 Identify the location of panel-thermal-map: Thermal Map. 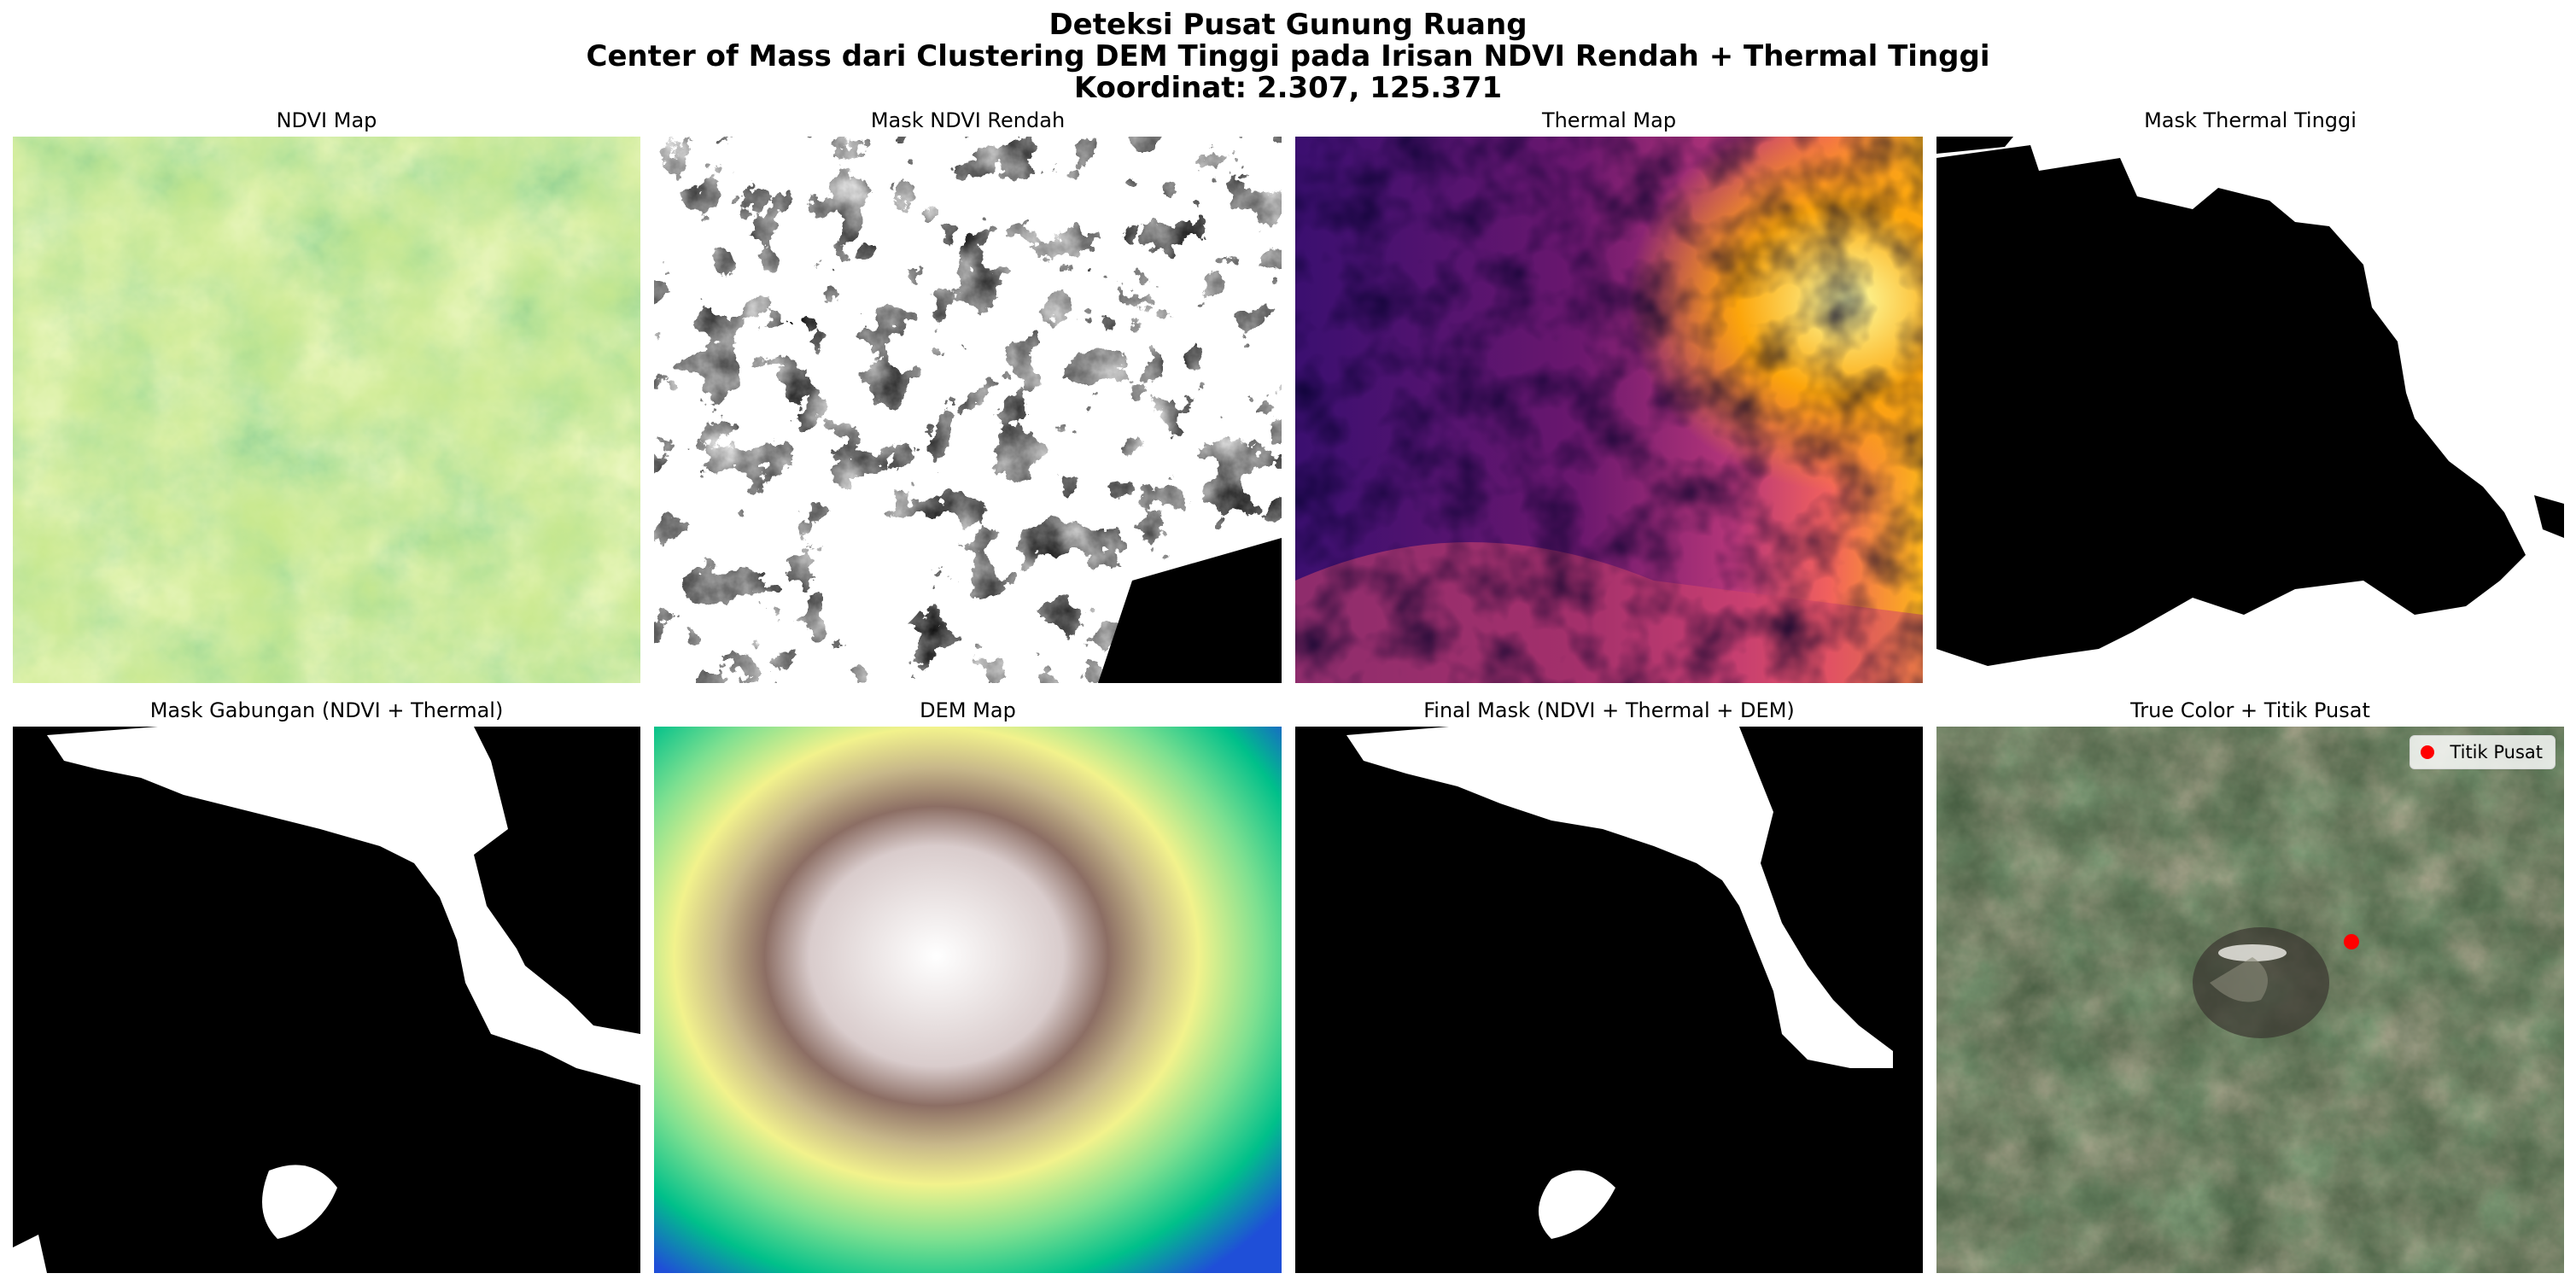
(1609, 398).